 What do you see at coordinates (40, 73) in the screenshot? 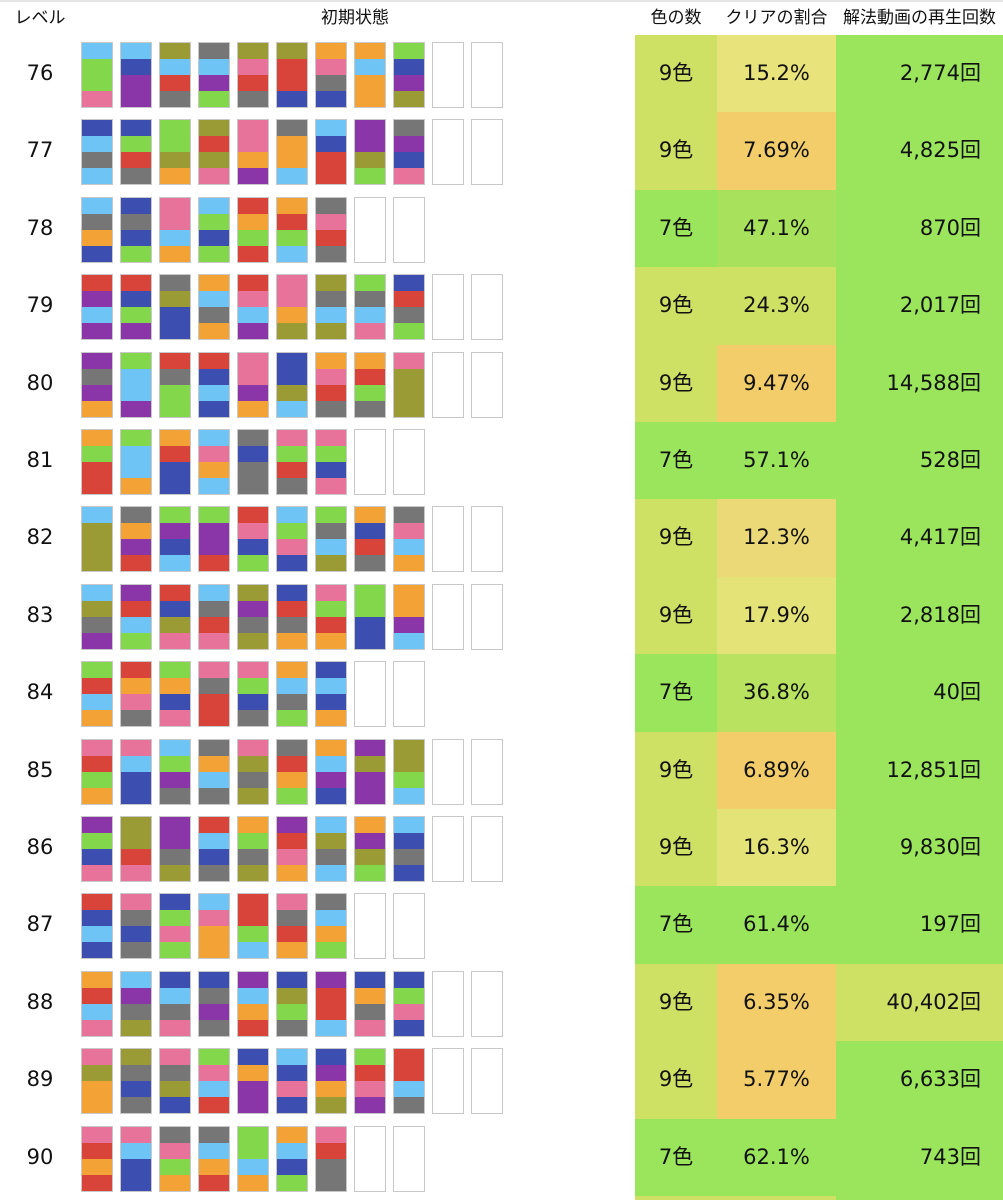
I see `level-number: 76` at bounding box center [40, 73].